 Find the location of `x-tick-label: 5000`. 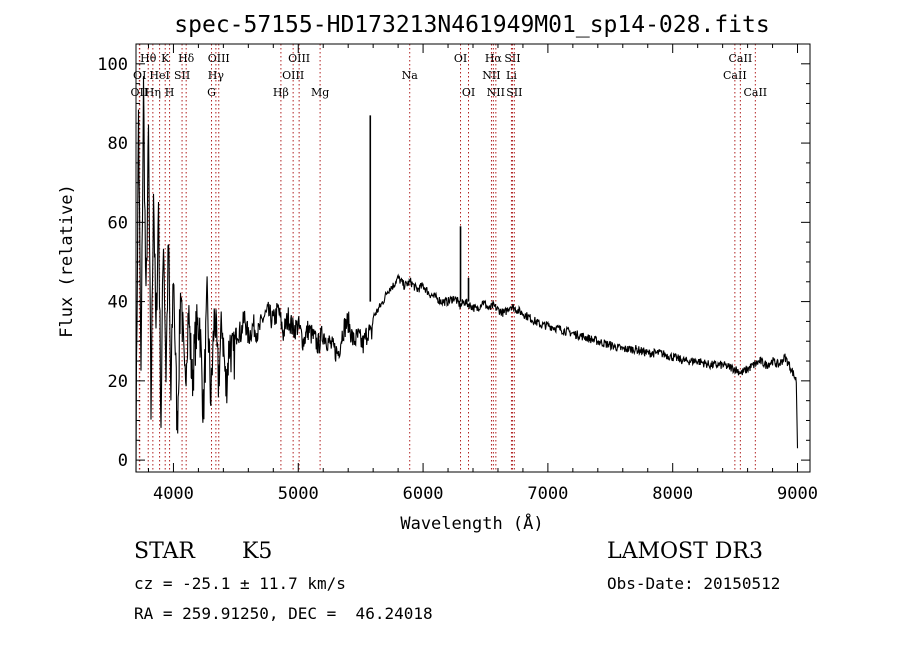

x-tick-label: 5000 is located at coordinates (298, 494).